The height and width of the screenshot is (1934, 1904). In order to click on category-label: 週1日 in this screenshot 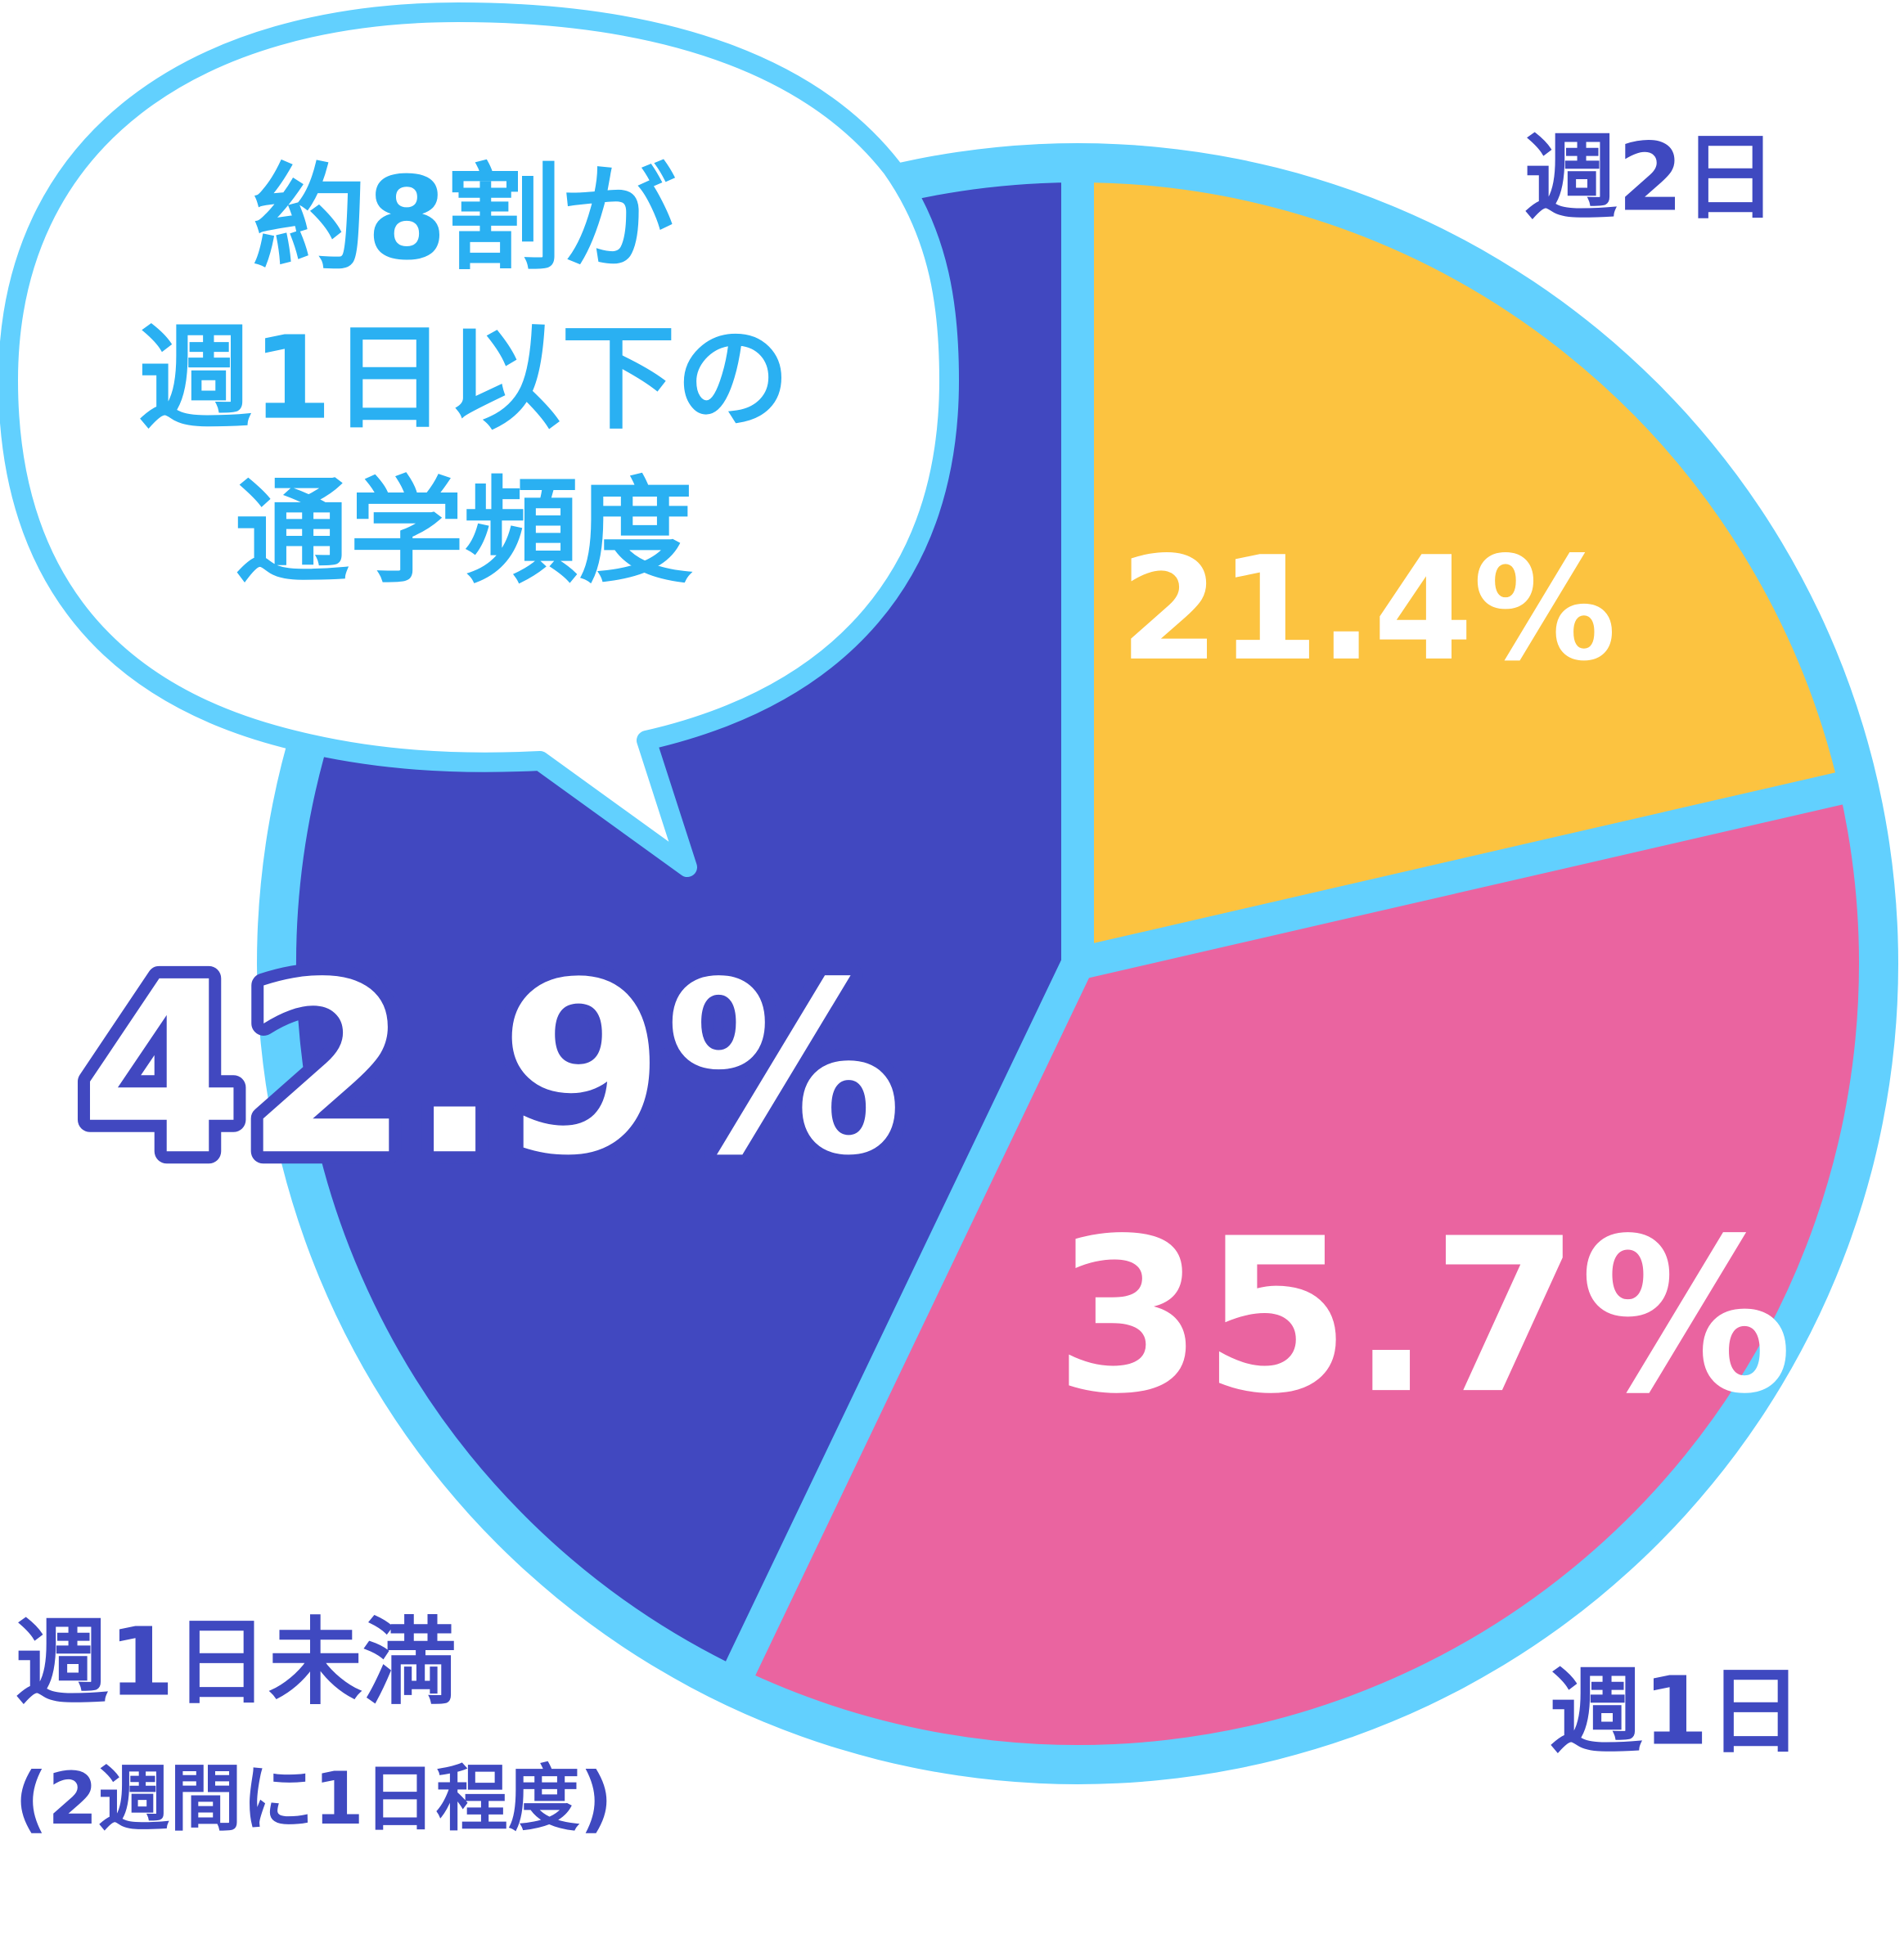, I will do `click(1676, 1712)`.